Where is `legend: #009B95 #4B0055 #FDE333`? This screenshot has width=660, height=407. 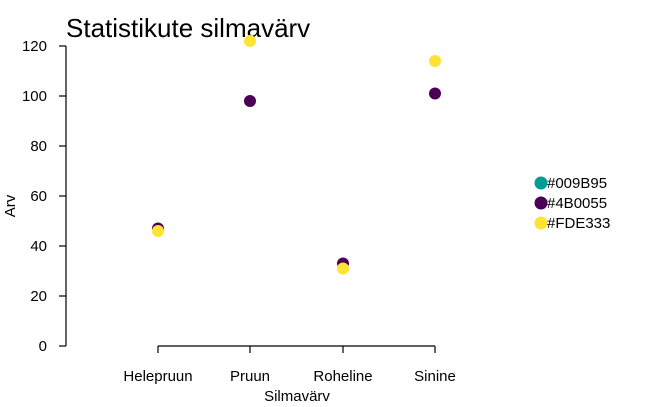 legend: #009B95 #4B0055 #FDE333 is located at coordinates (572, 203).